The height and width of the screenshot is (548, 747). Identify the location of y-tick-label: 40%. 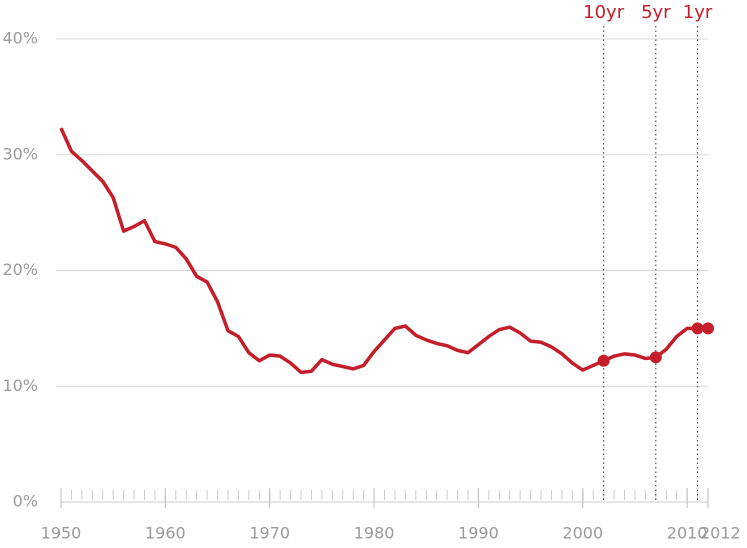
(20, 38).